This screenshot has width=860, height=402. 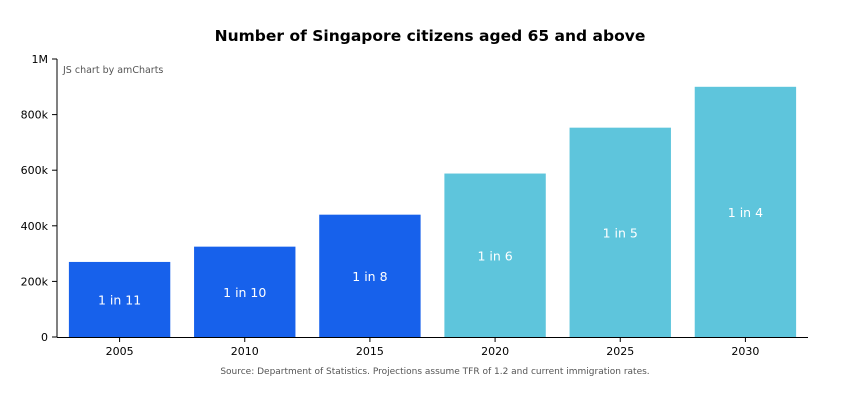 What do you see at coordinates (113, 70) in the screenshot?
I see `amcharts-credit-link: JS chart by amCharts` at bounding box center [113, 70].